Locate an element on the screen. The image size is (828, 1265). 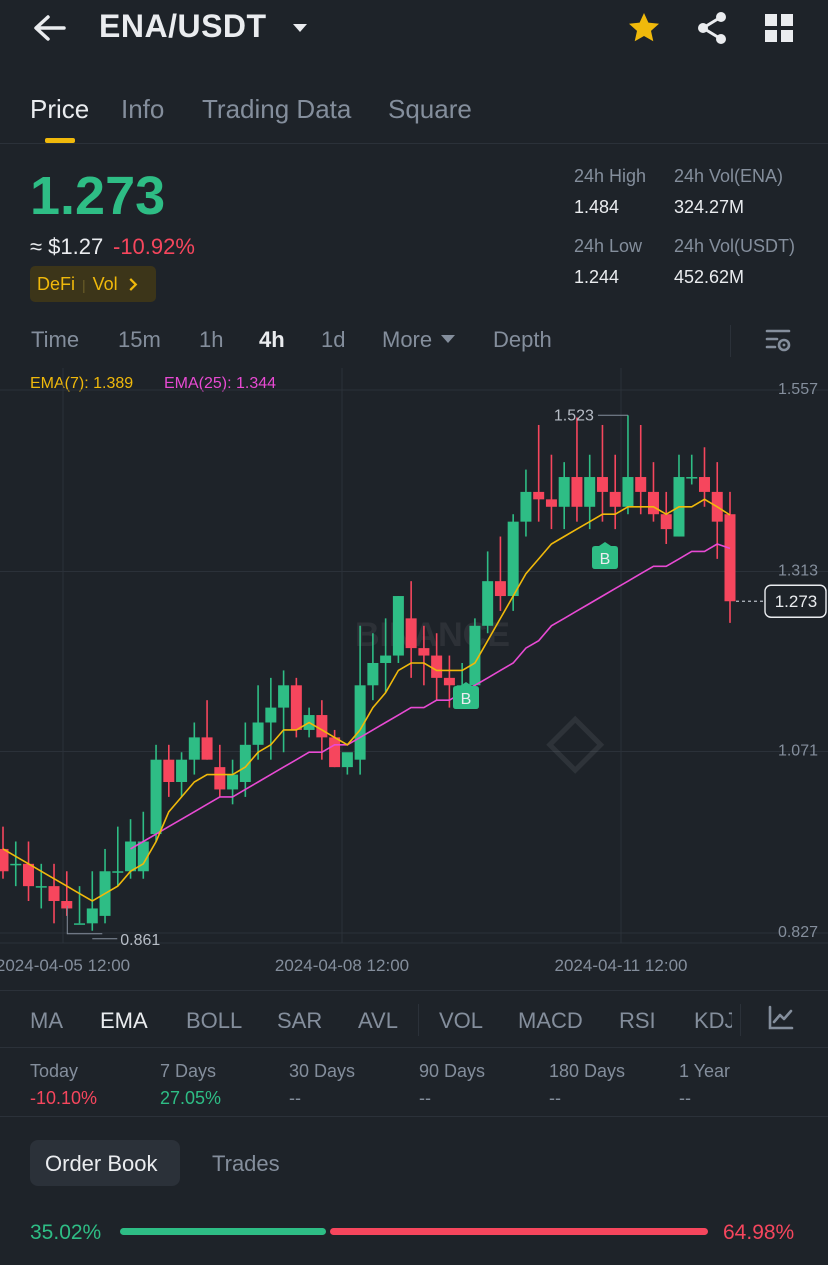
ask-ratio-bar is located at coordinates (519, 1231).